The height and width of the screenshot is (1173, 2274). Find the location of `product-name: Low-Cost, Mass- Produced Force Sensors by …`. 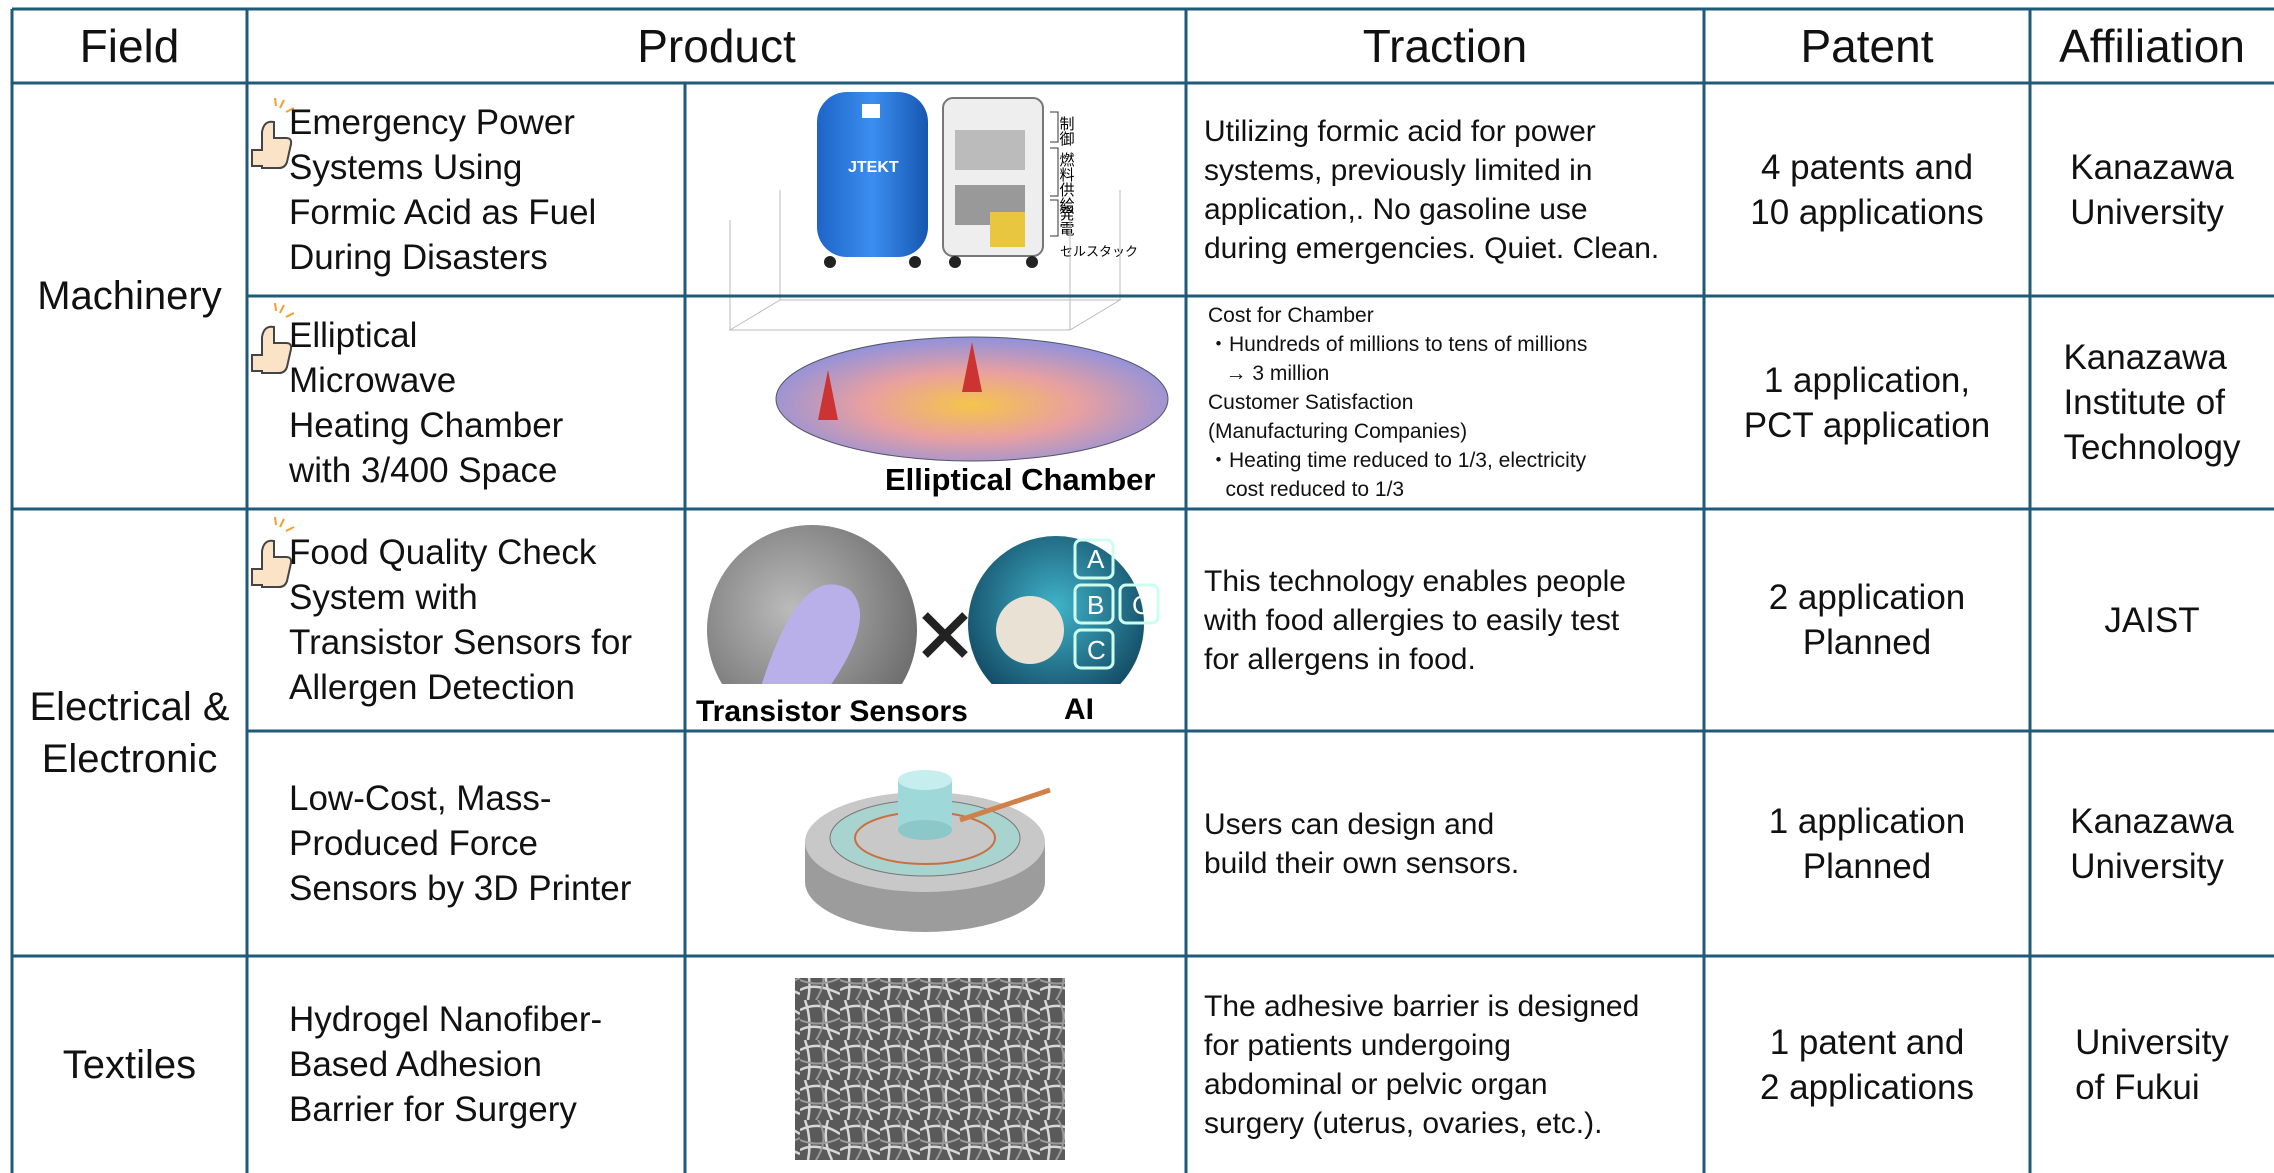

product-name: Low-Cost, Mass- Produced Force Sensors by … is located at coordinates (466, 843).